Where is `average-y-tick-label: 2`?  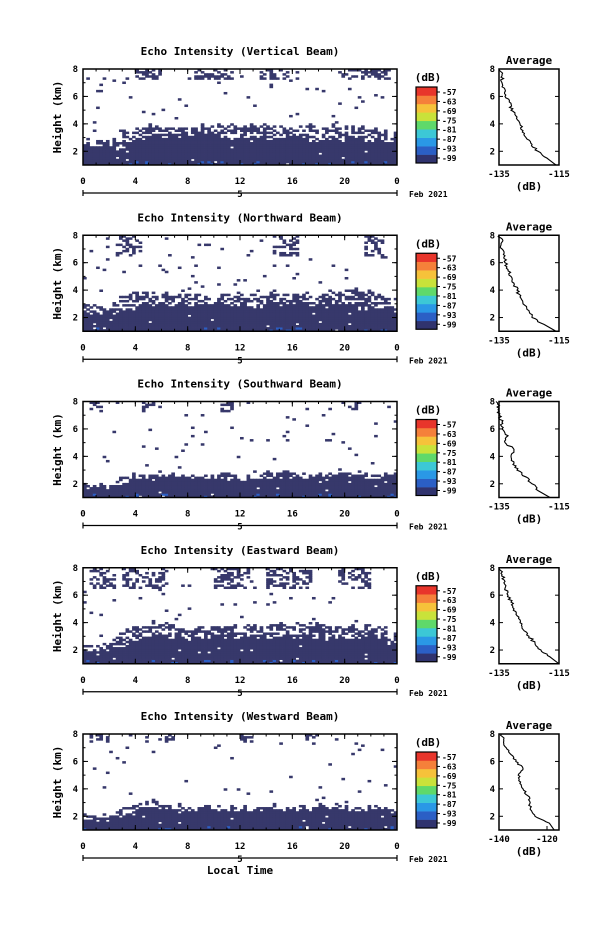
average-y-tick-label: 2 is located at coordinates (492, 152).